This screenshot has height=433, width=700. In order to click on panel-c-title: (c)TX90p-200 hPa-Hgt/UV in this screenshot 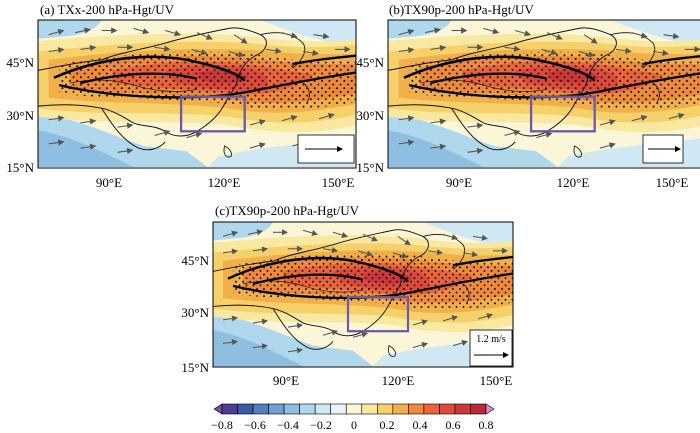, I will do `click(287, 210)`.